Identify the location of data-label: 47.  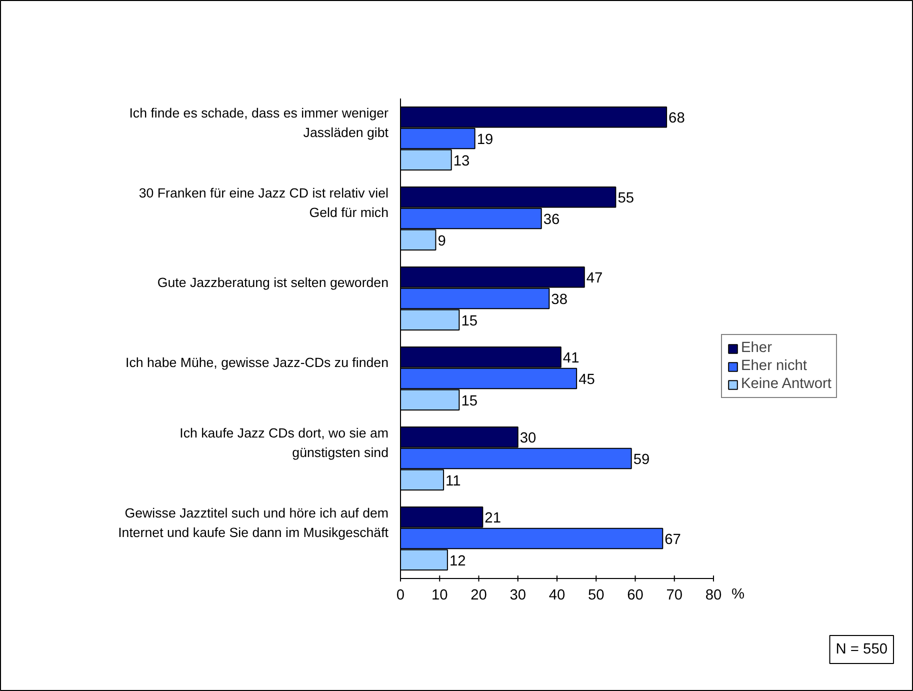
(594, 278).